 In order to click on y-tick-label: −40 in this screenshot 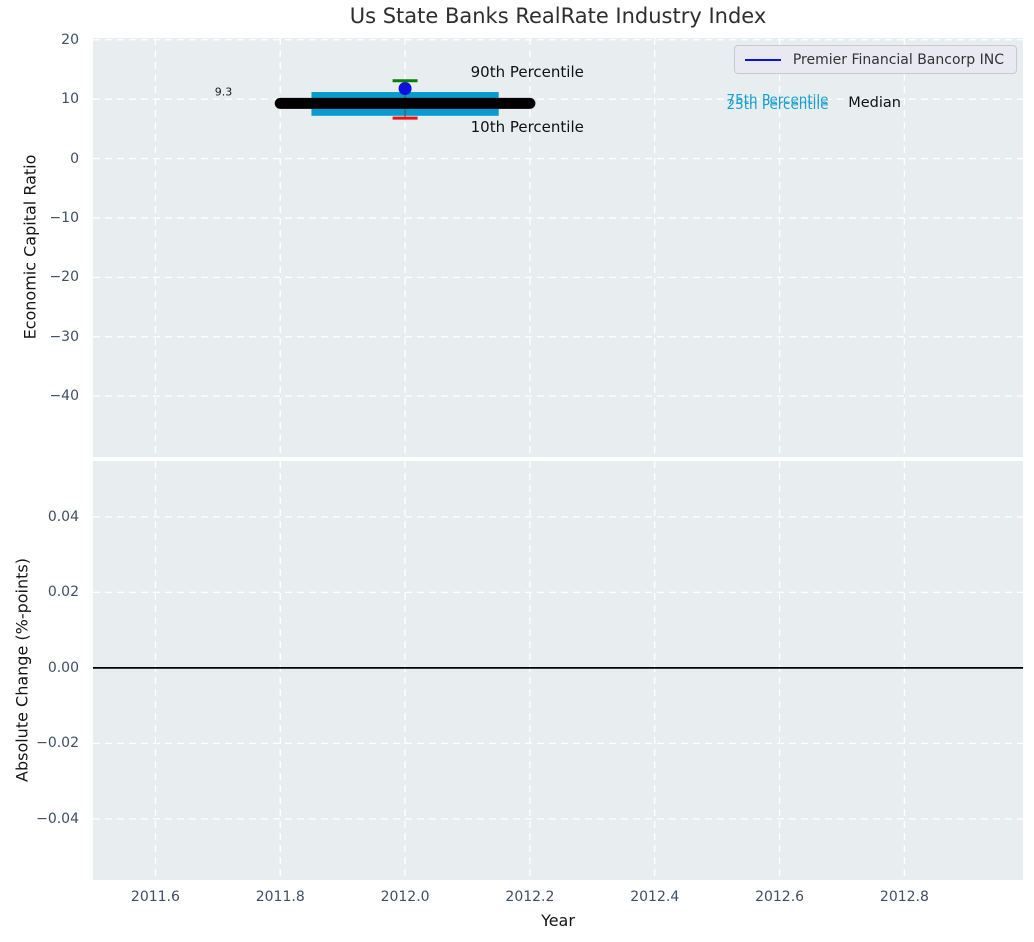, I will do `click(64, 396)`.